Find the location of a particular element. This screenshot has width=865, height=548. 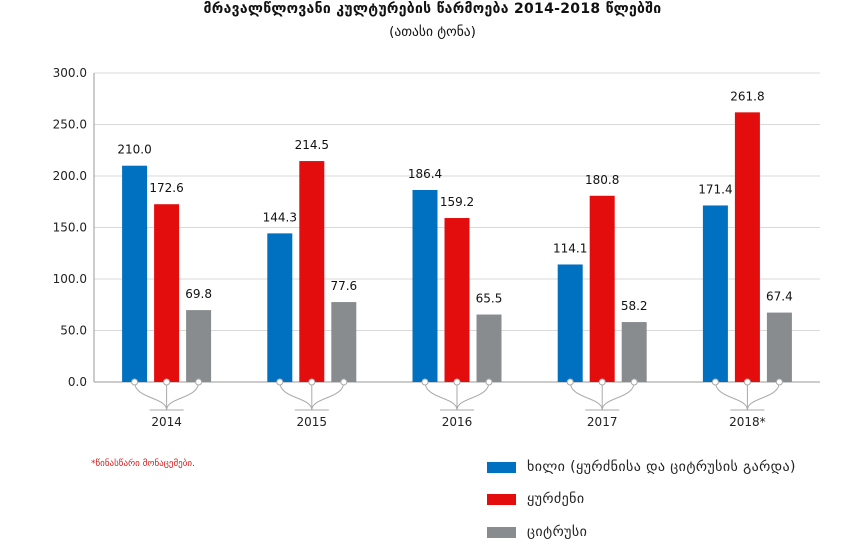

legend-swatch-citrus is located at coordinates (501, 532).